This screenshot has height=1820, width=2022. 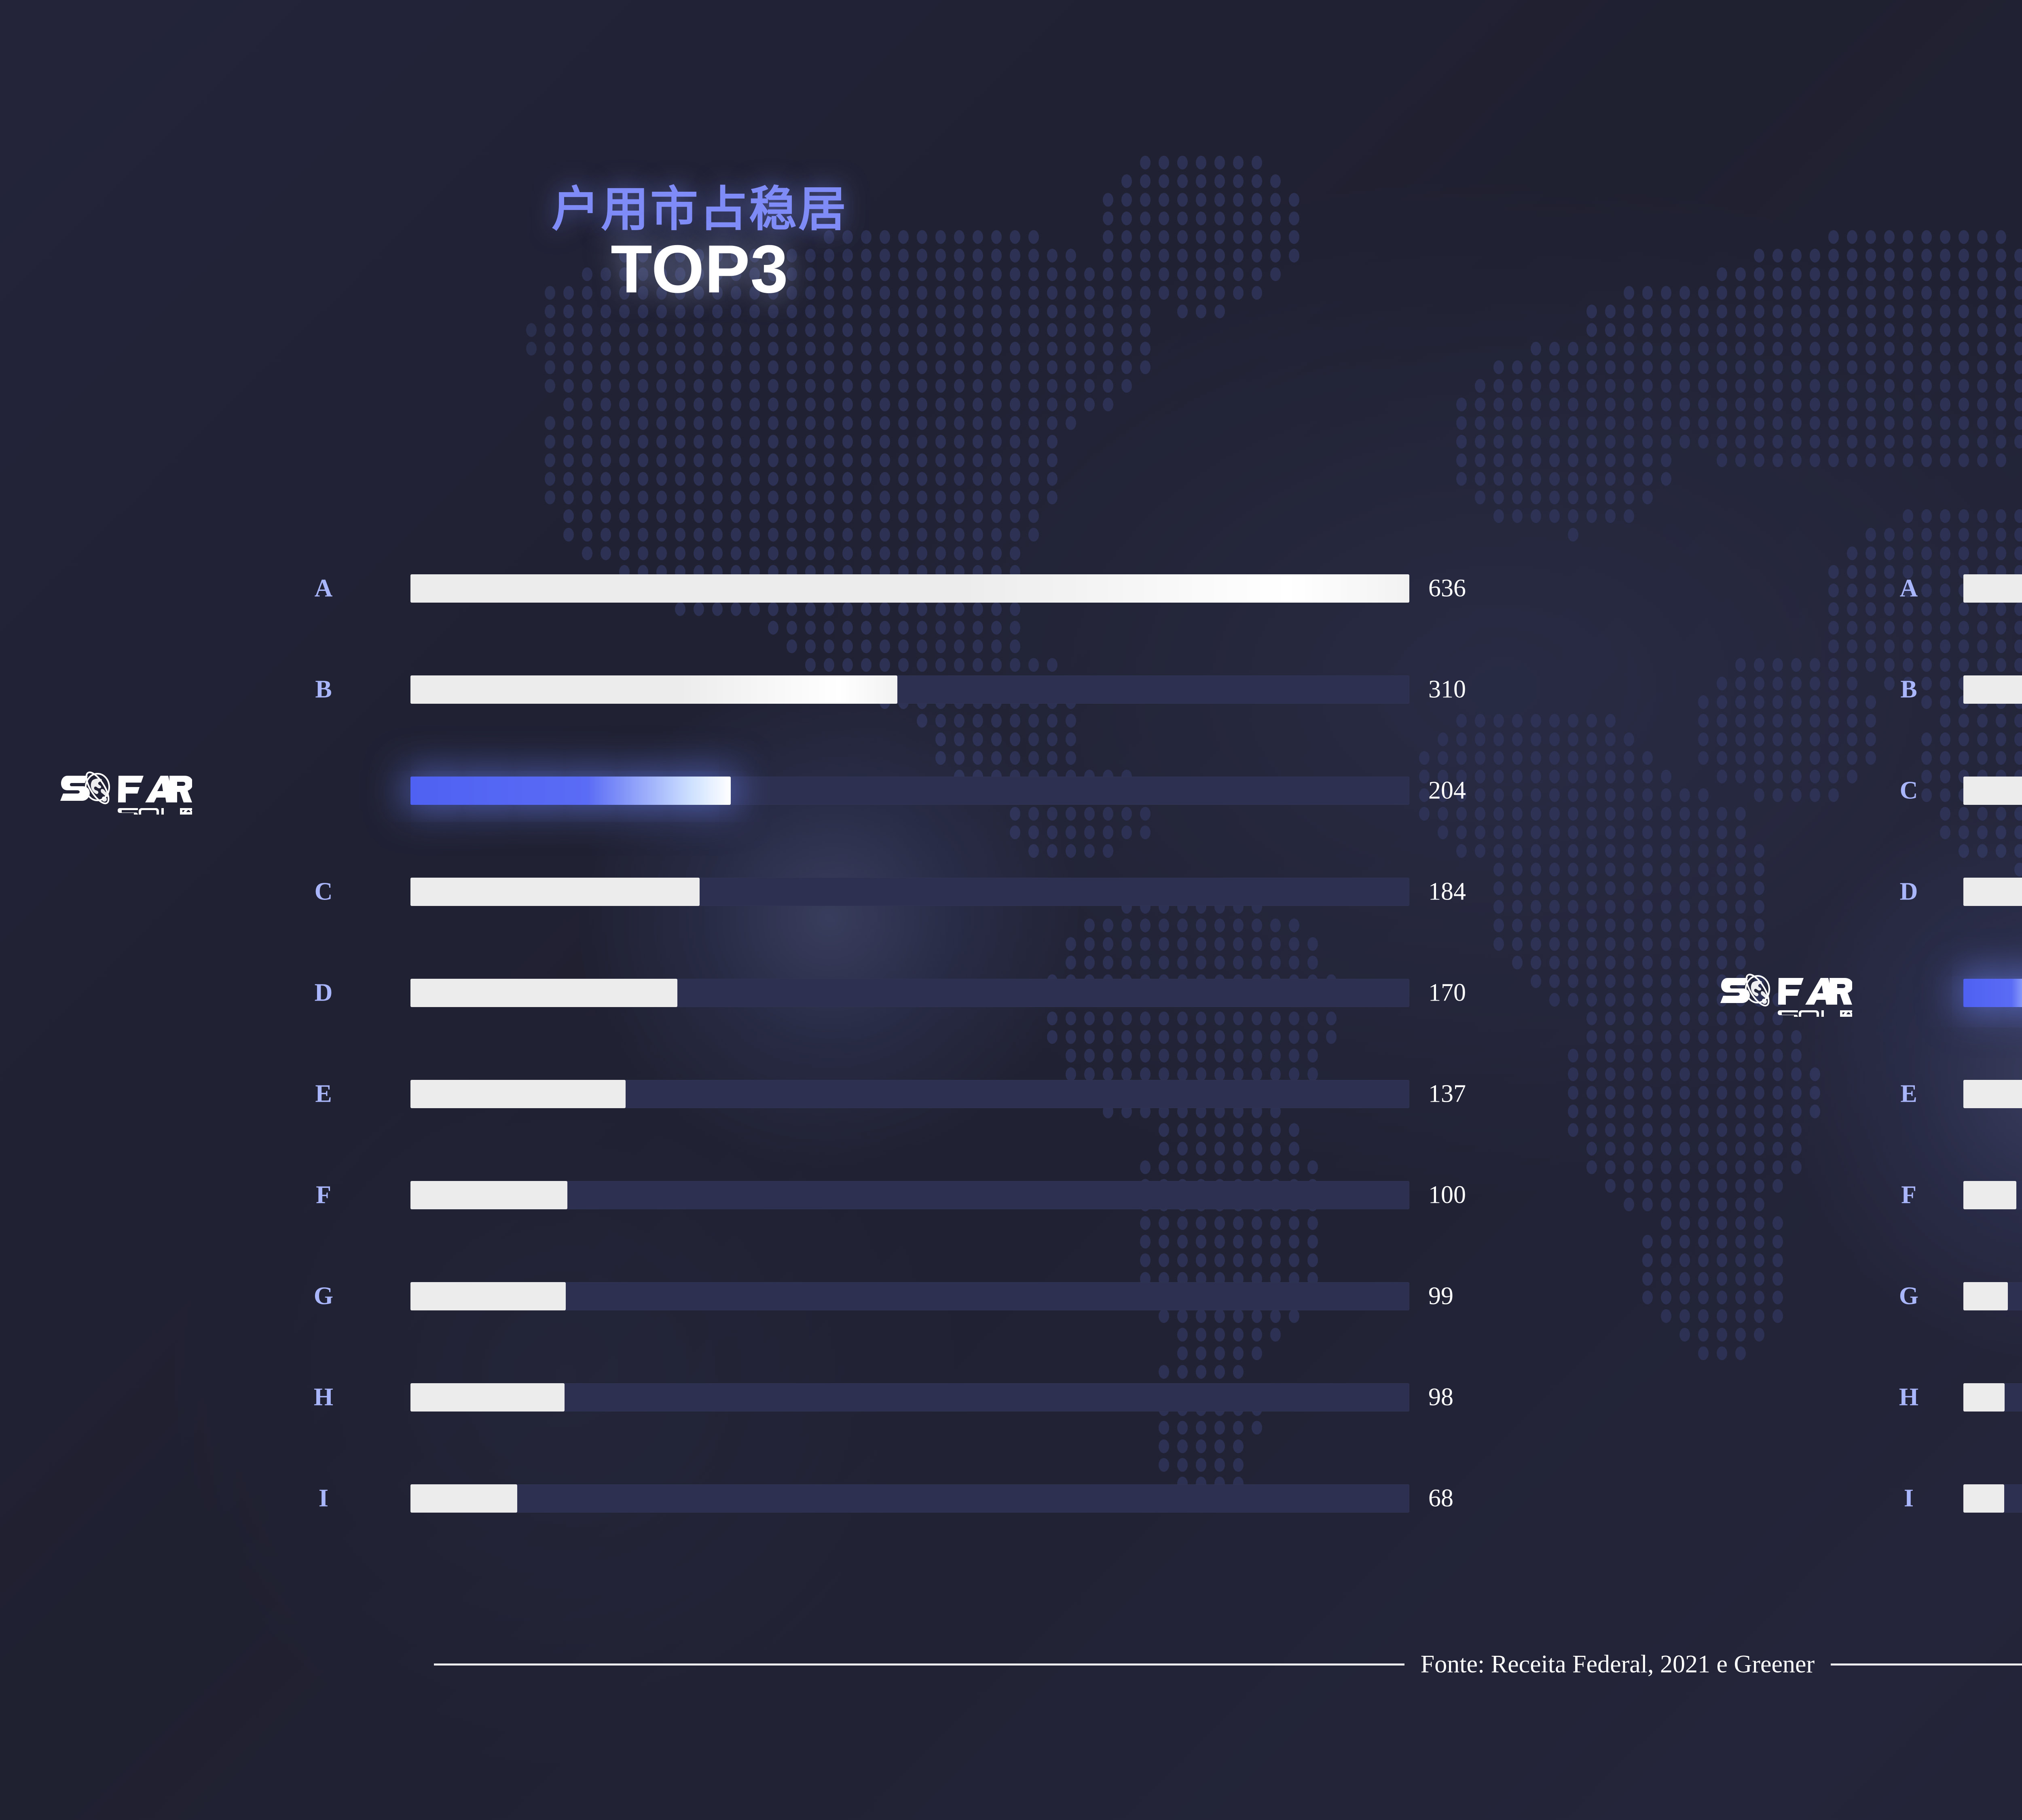 I want to click on bar-row: H 98, so click(x=788, y=1397).